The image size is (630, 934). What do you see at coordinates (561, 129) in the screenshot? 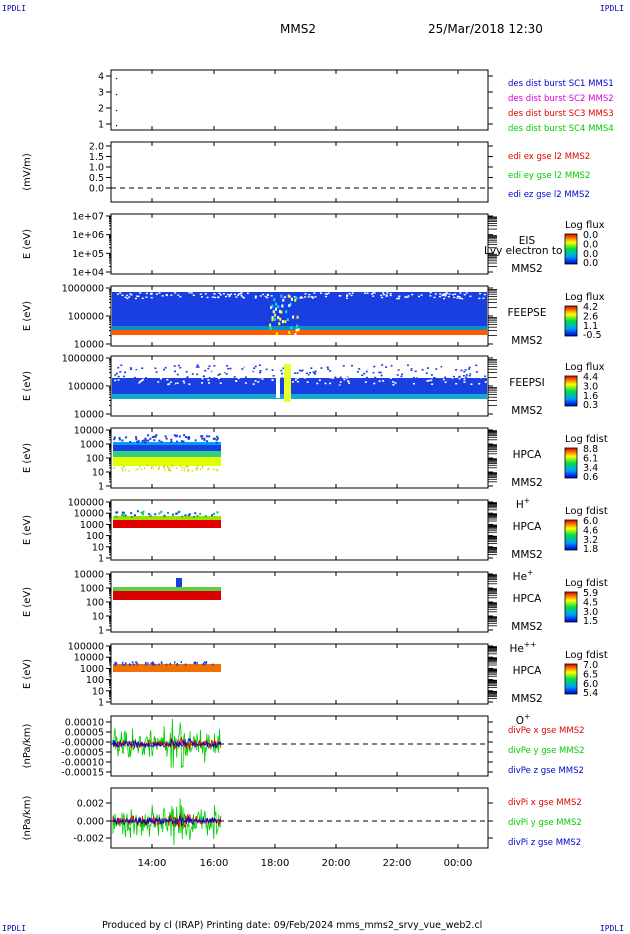
I see `legend-entry: des dist burst SC4 MMS4` at bounding box center [561, 129].